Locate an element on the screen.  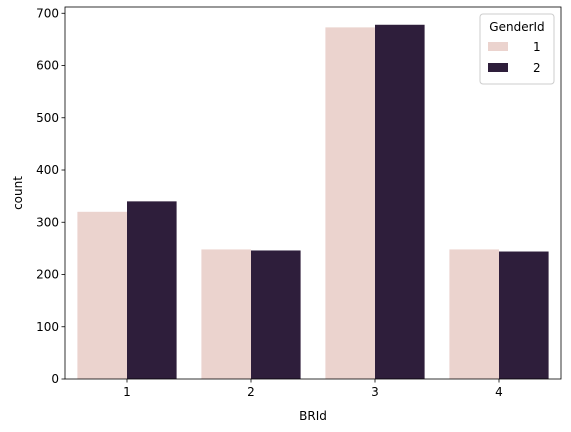
legend: GenderId 12 is located at coordinates (517, 49).